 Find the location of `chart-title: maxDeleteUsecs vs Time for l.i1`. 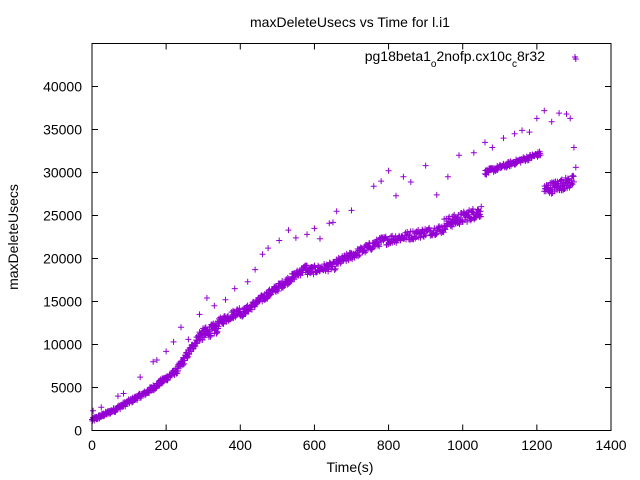

chart-title: maxDeleteUsecs vs Time for l.i1 is located at coordinates (350, 22).